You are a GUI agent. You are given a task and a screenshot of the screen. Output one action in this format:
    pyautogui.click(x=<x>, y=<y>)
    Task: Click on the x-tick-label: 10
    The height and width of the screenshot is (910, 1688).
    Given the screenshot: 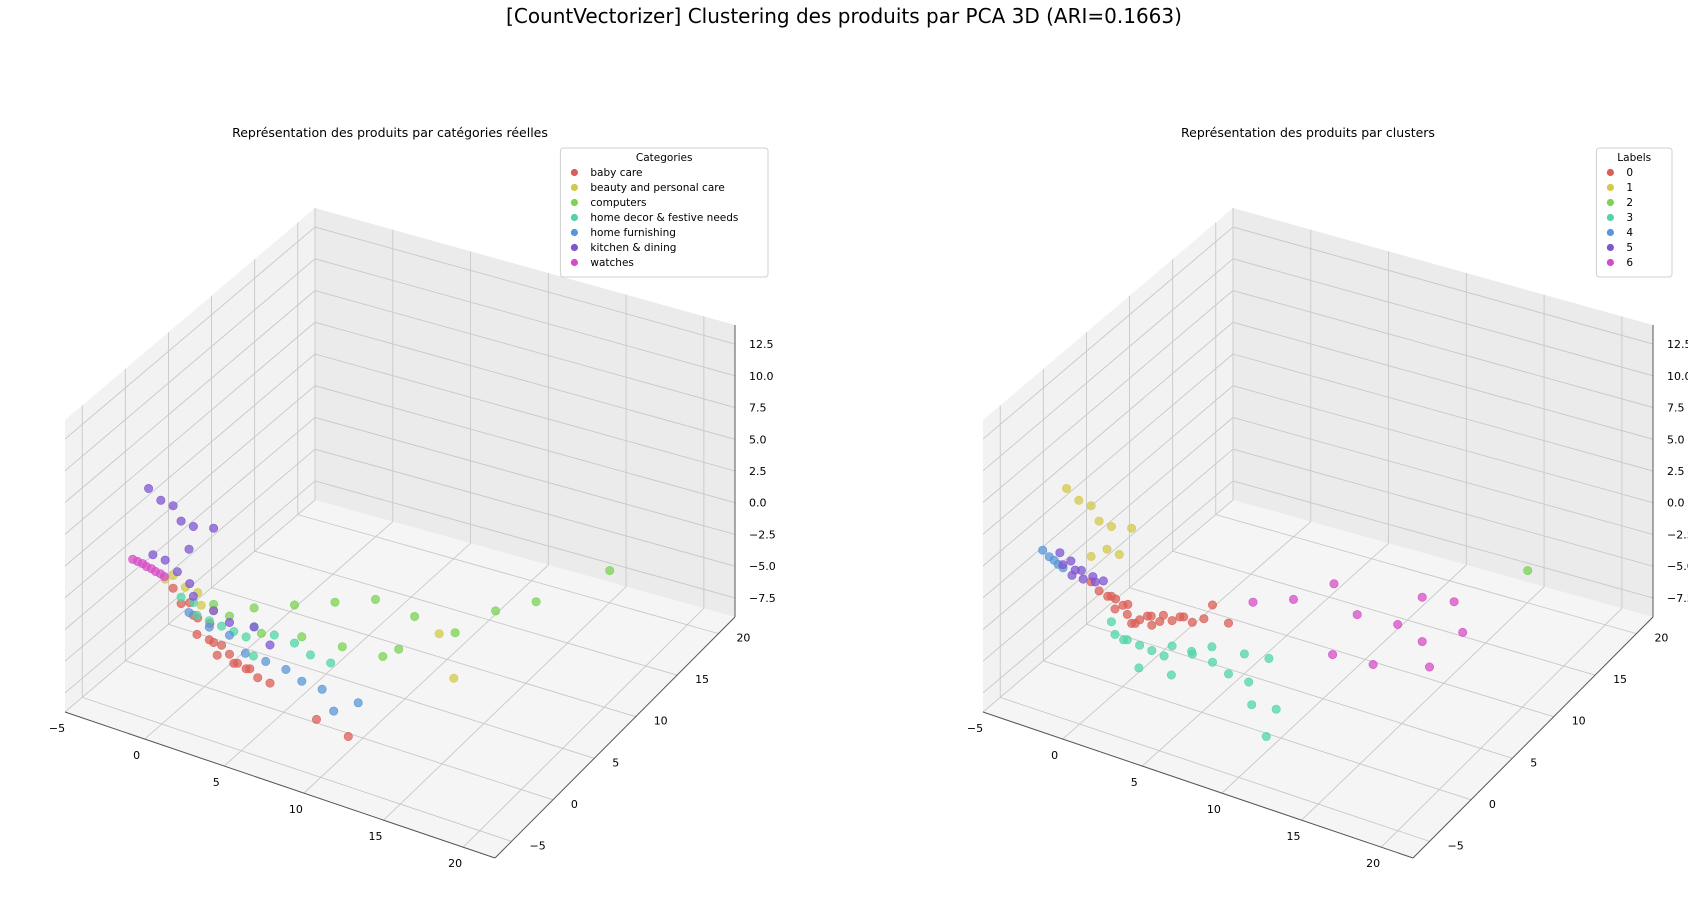 What is the action you would take?
    pyautogui.click(x=296, y=809)
    